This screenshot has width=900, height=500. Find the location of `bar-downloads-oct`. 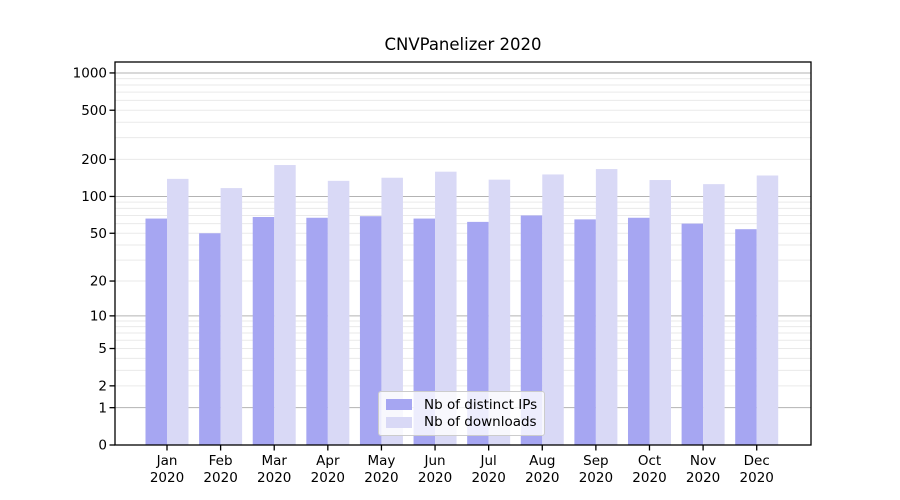

bar-downloads-oct is located at coordinates (660, 313).